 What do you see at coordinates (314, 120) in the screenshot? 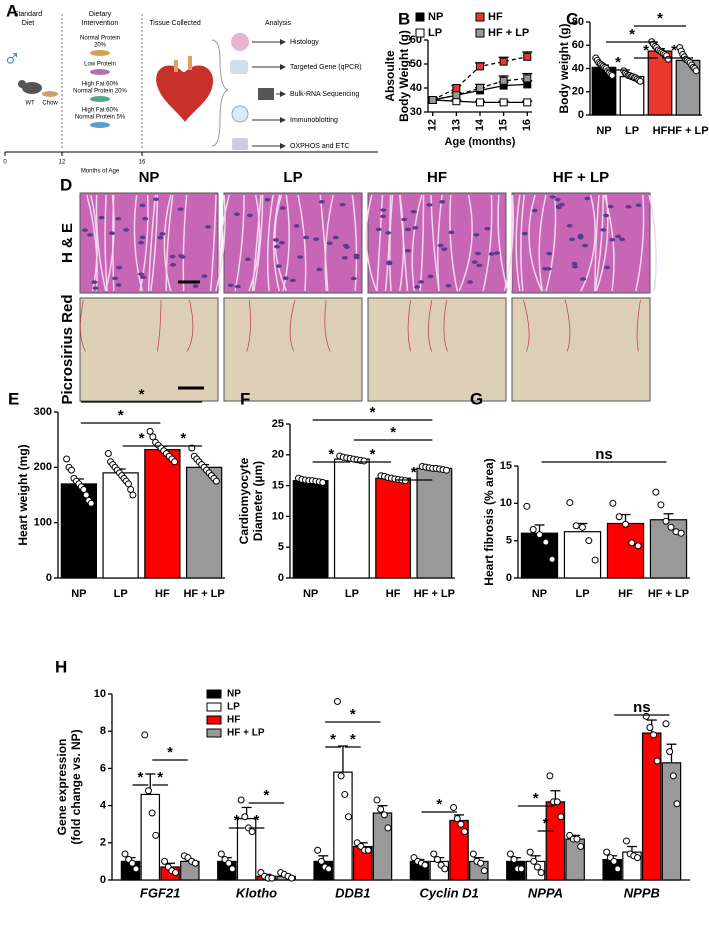
I see `analysis-label: Immunoblotting` at bounding box center [314, 120].